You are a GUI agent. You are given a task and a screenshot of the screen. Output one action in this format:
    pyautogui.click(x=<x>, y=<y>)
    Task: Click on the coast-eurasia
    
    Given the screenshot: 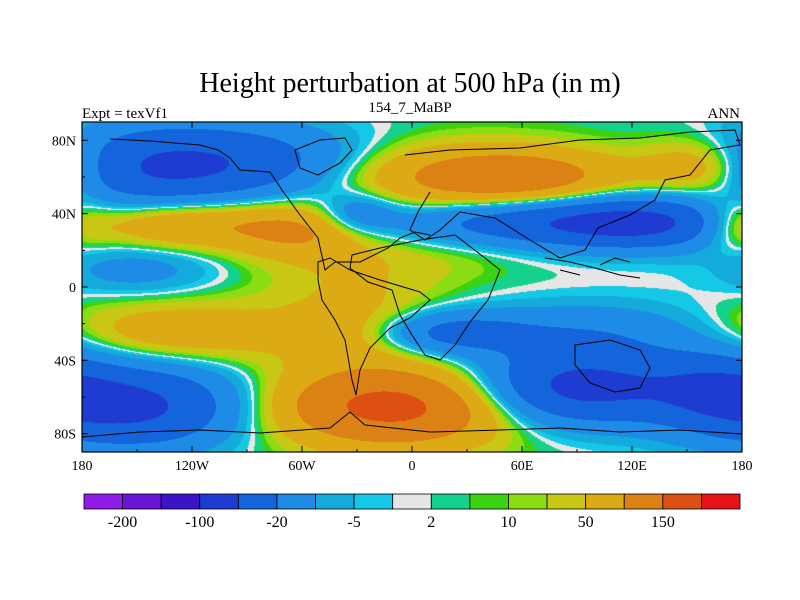 What is the action you would take?
    pyautogui.click(x=572, y=194)
    